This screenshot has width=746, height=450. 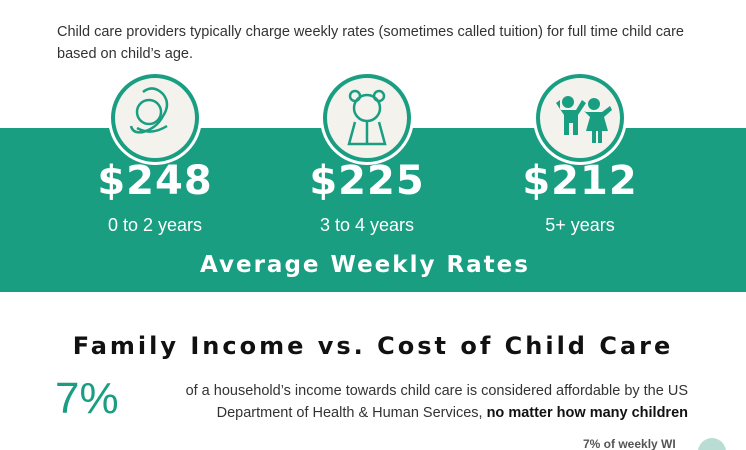 What do you see at coordinates (367, 181) in the screenshot?
I see `rate-amount: $225` at bounding box center [367, 181].